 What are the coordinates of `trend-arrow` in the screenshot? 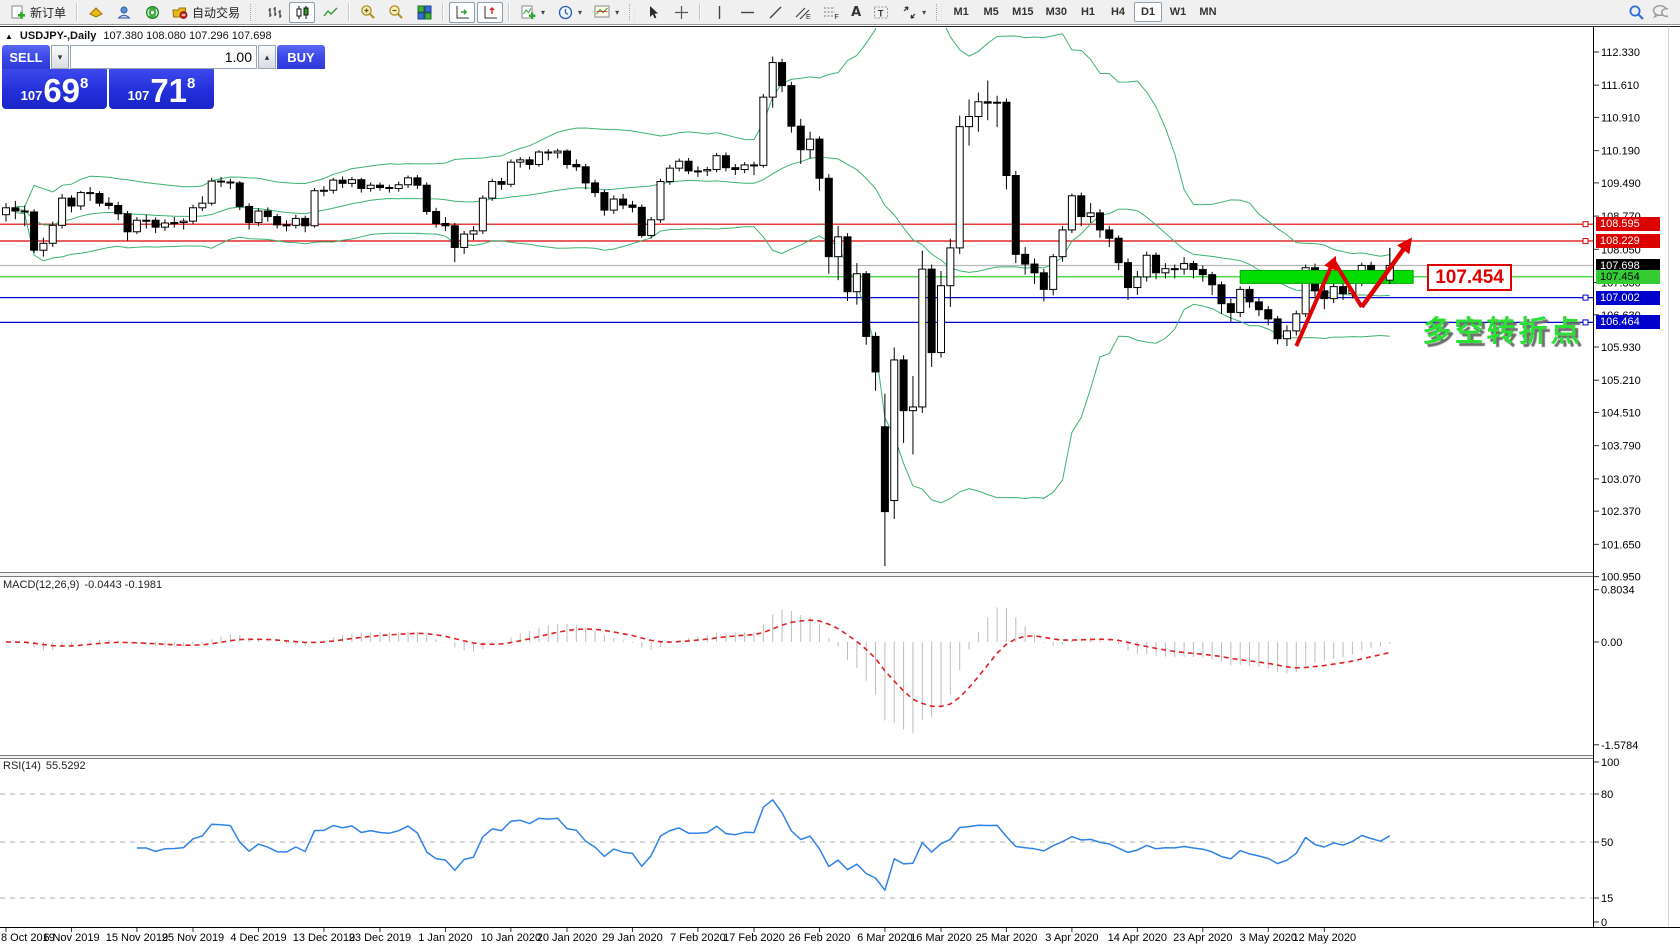 It's located at (1353, 292).